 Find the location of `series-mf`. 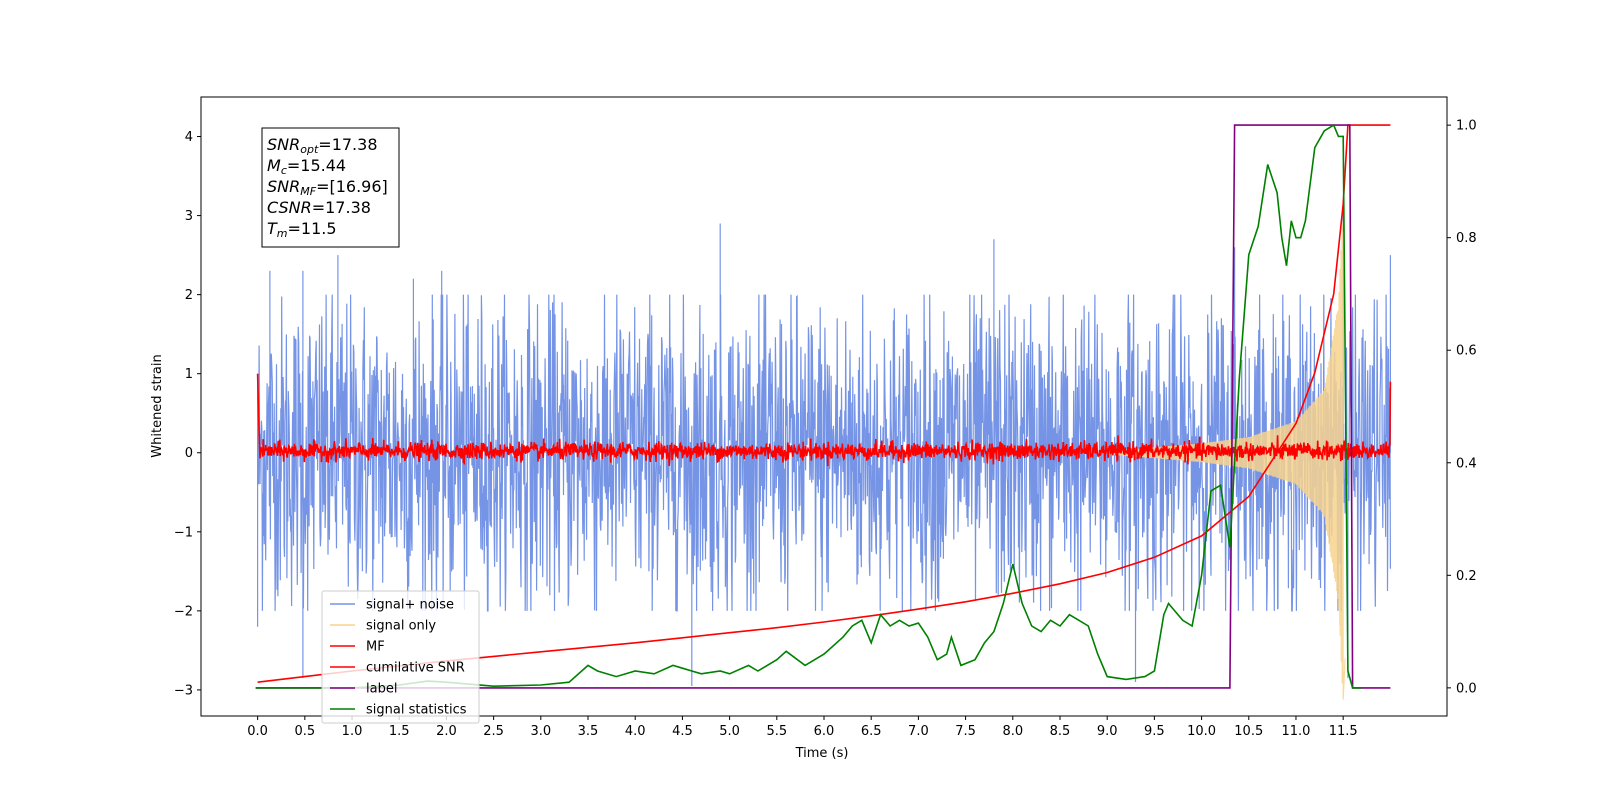

series-mf is located at coordinates (824, 420).